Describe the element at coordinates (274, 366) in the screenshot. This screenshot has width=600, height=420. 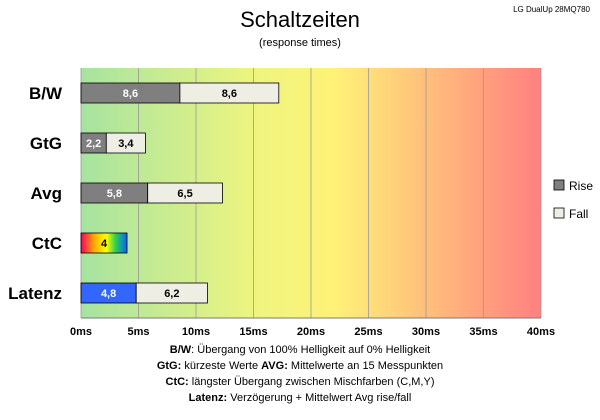
I see `footnote-term: AVG:` at that location.